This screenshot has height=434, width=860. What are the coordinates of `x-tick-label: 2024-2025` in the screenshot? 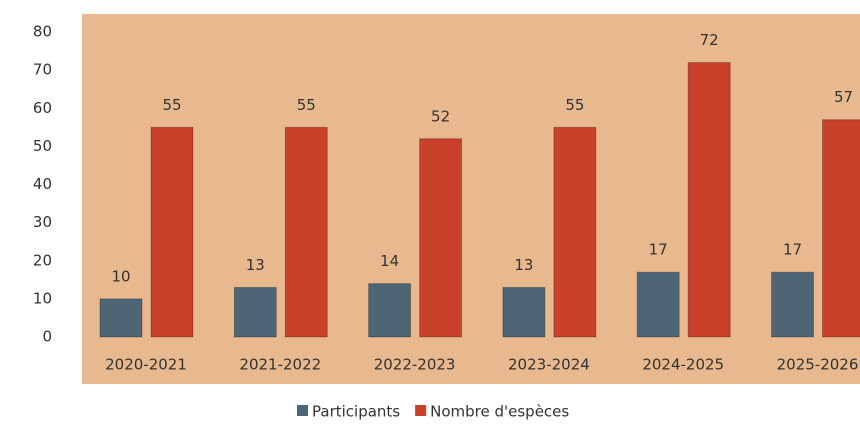 It's located at (683, 365).